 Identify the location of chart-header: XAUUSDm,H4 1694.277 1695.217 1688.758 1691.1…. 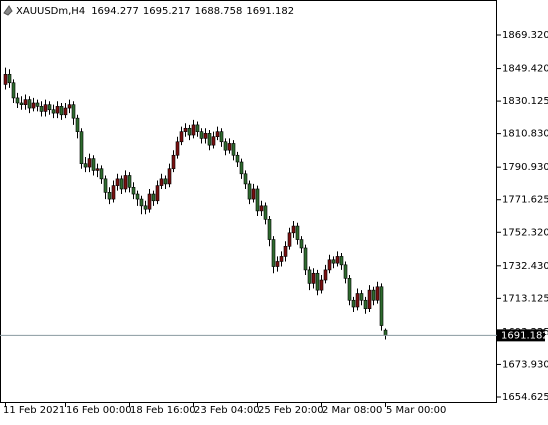
(155, 11).